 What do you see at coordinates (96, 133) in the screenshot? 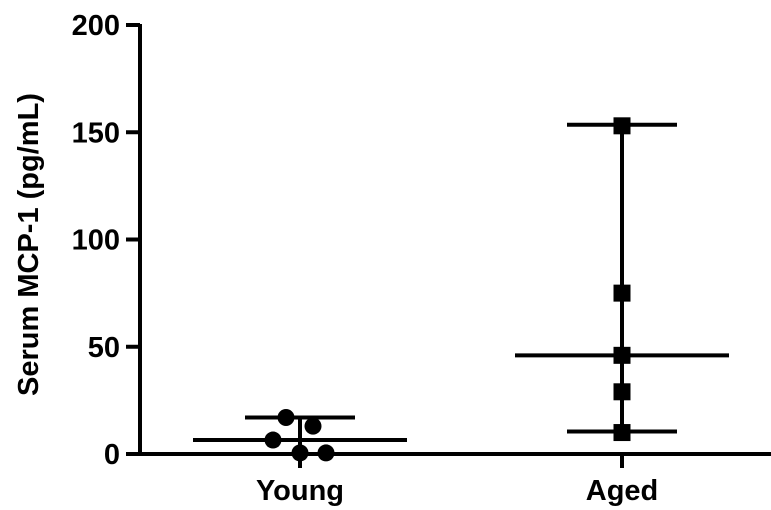
I see `y-tick-label: 150` at bounding box center [96, 133].